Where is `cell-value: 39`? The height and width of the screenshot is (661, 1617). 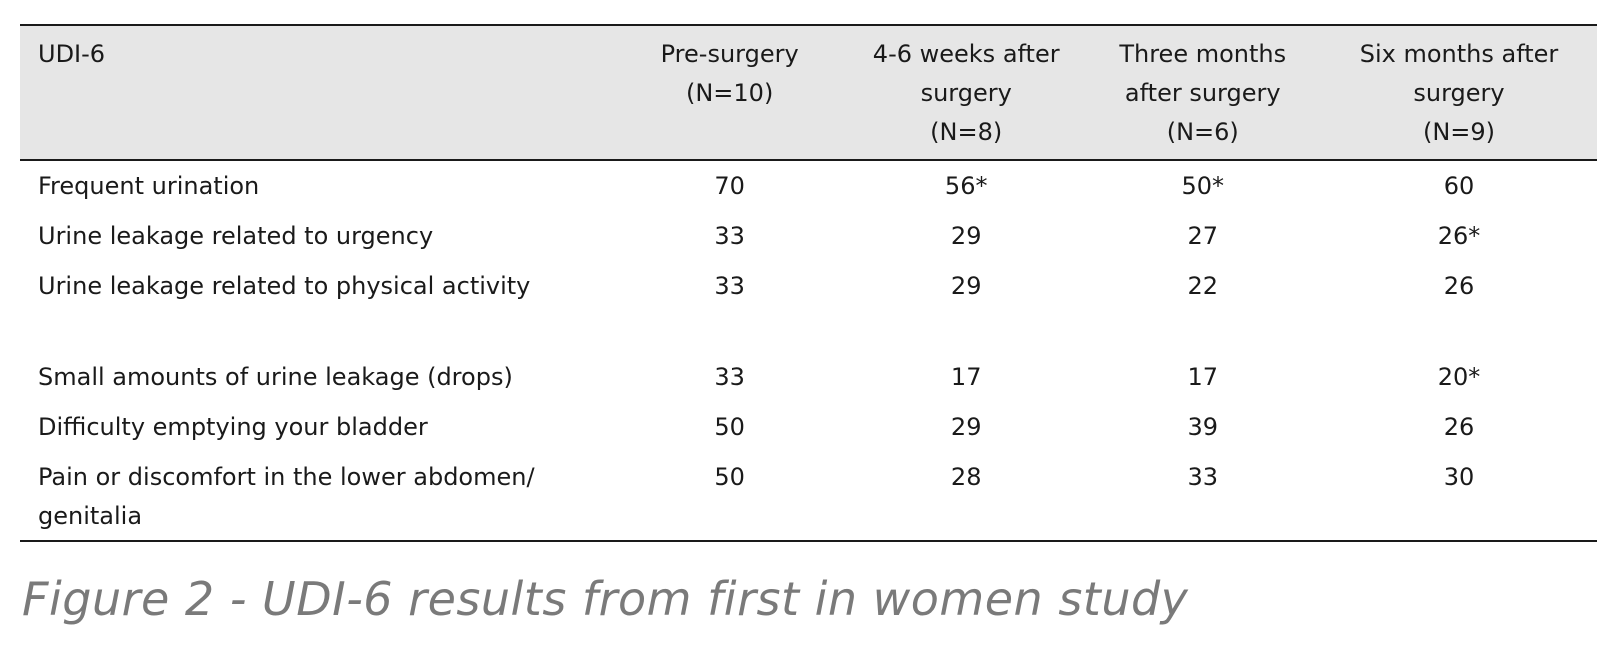
cell-value: 39 is located at coordinates (1203, 427).